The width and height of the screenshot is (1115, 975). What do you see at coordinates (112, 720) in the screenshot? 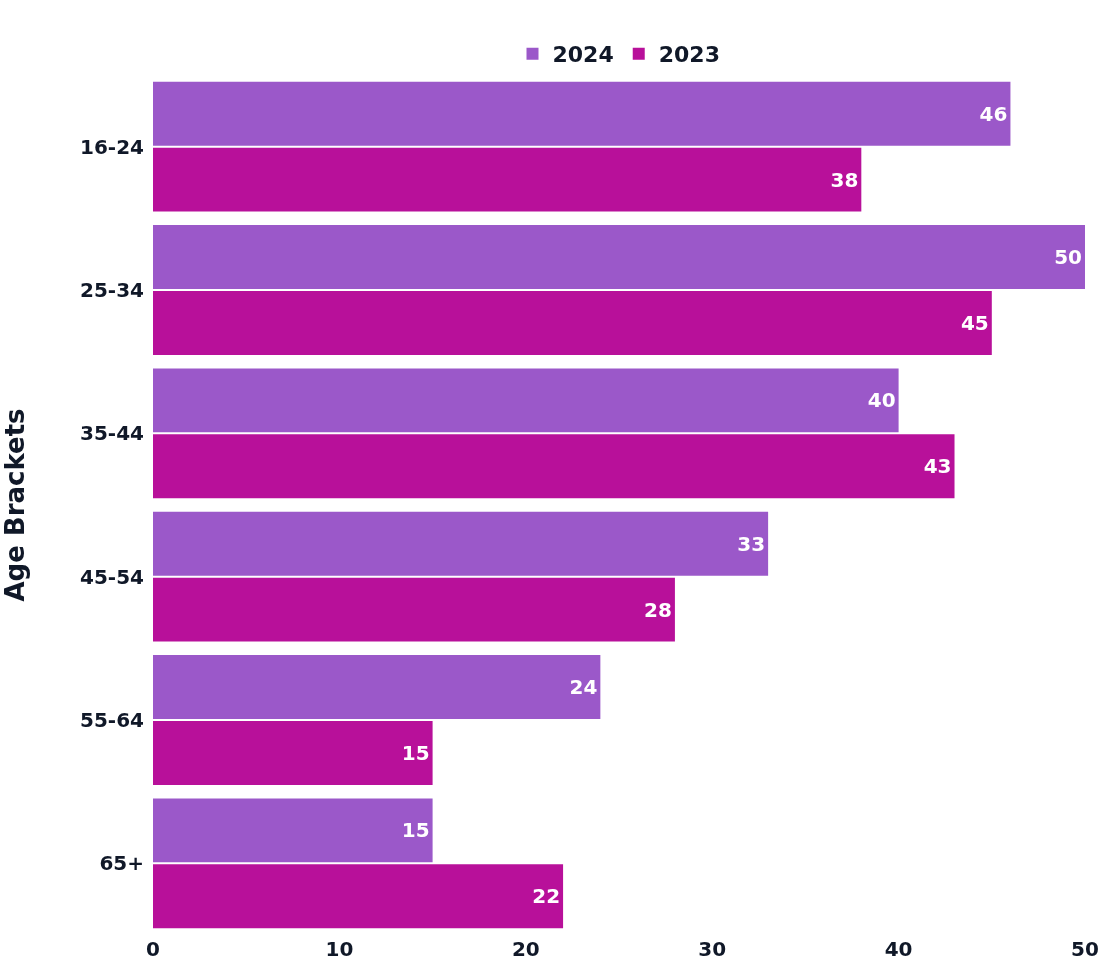
I see `y-tick-label: 55-64` at bounding box center [112, 720].